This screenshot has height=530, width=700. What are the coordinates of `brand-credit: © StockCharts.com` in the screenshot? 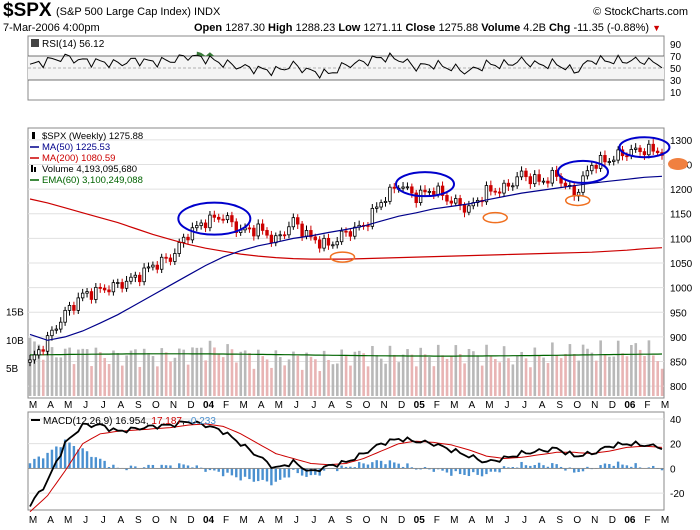 It's located at (640, 12).